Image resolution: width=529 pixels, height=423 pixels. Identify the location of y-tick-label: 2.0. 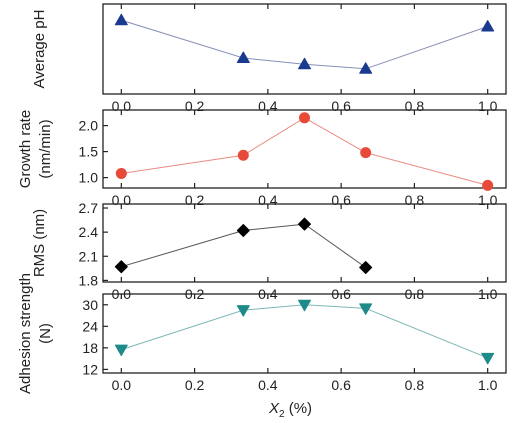
(89, 126).